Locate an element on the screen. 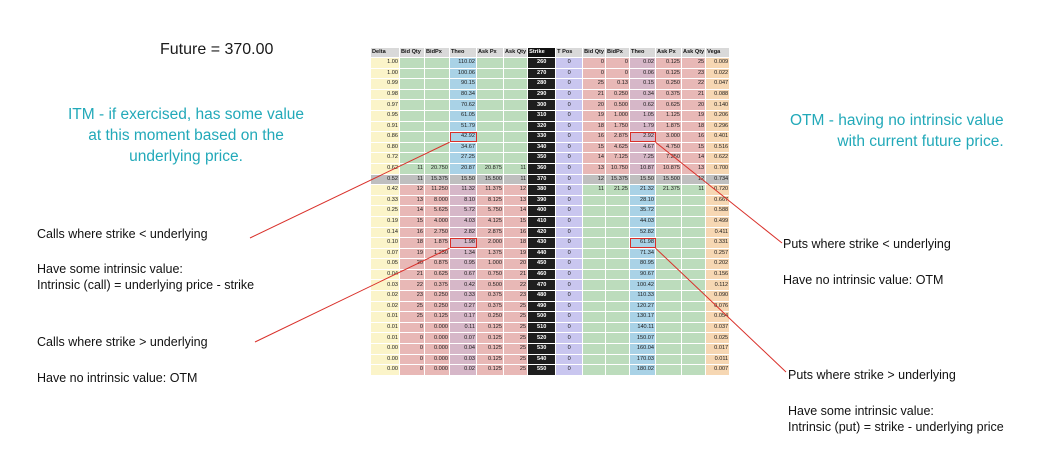  vega-cell: 0.076 is located at coordinates (718, 306).